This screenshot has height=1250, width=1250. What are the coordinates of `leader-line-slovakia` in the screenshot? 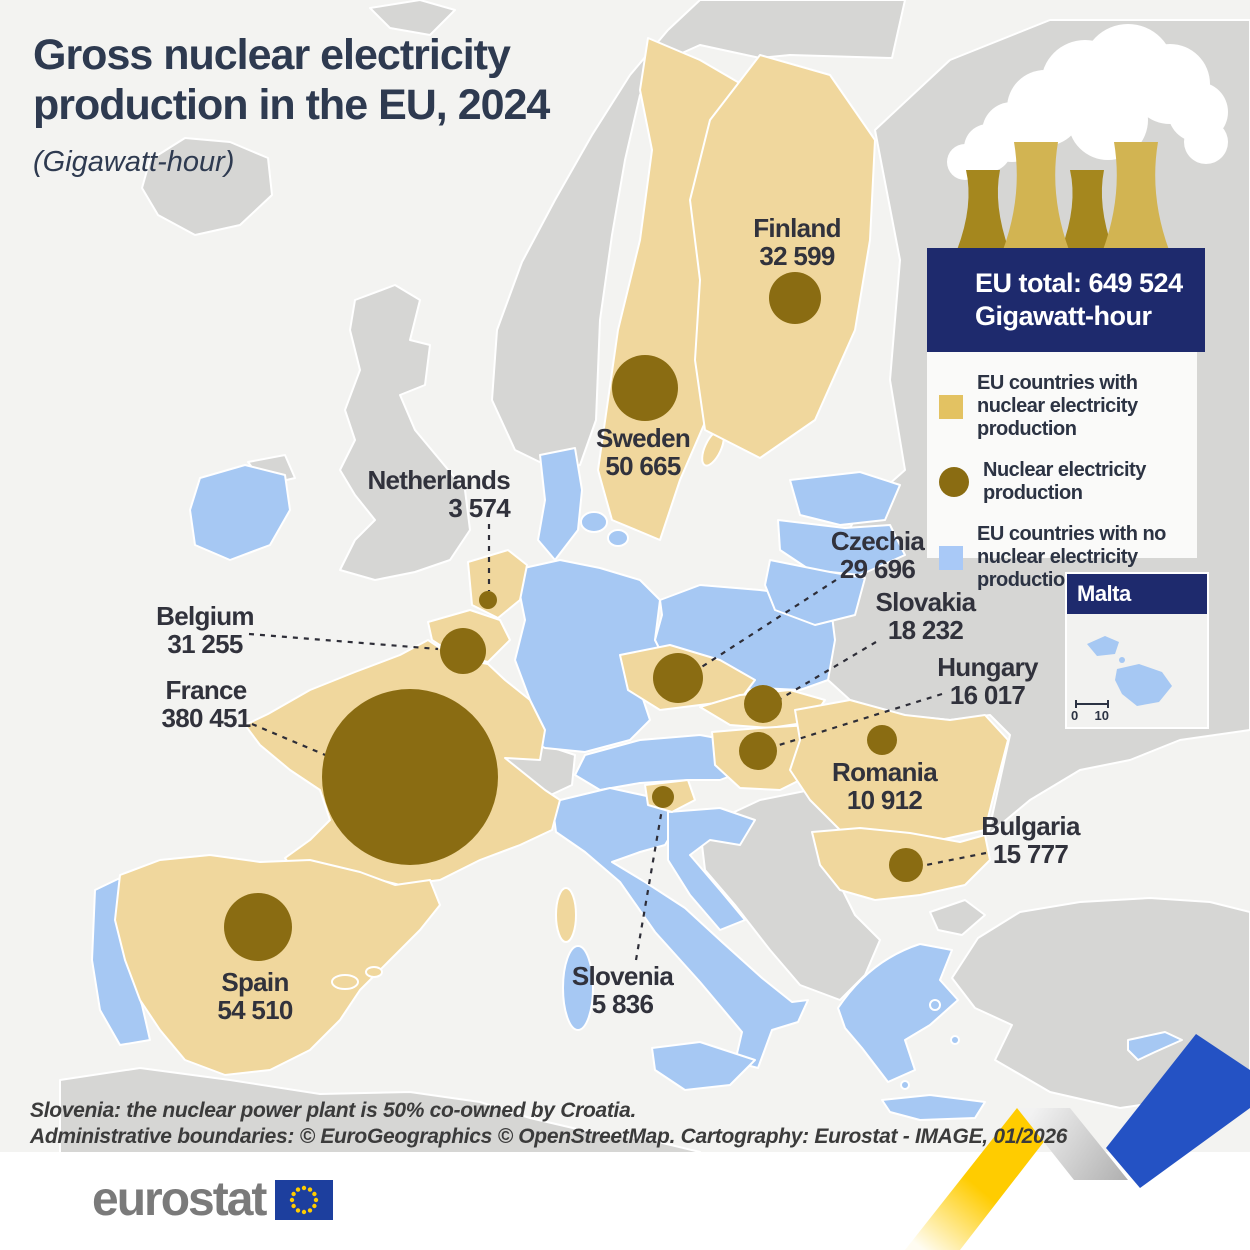 It's located at (828, 670).